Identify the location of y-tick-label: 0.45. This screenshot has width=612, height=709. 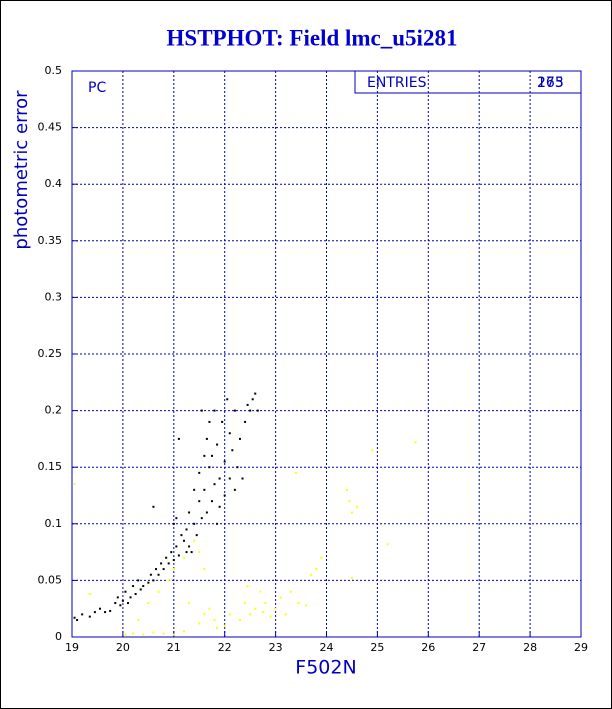
(50, 127).